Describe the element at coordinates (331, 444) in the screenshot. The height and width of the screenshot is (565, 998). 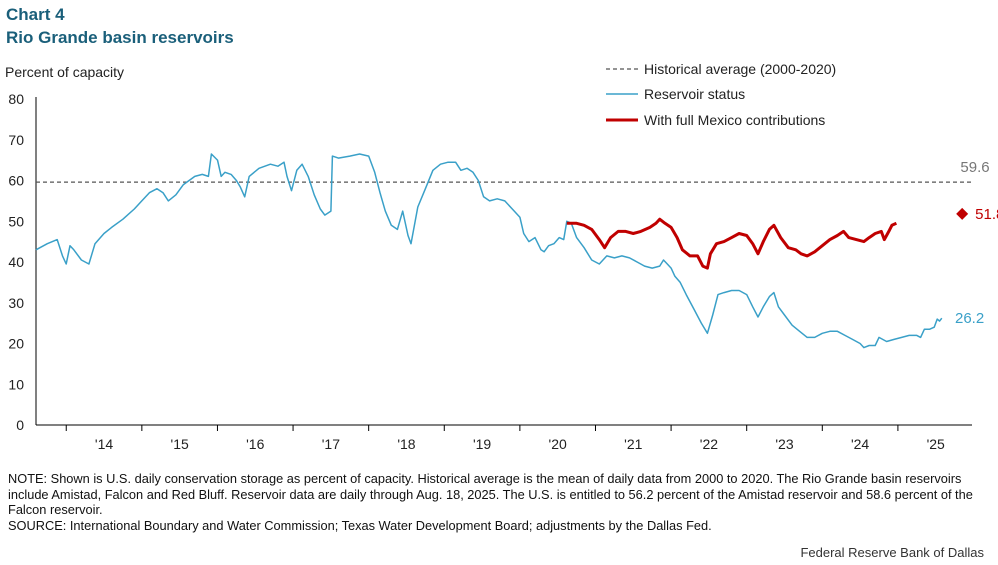
I see `x-tick-label: '17` at that location.